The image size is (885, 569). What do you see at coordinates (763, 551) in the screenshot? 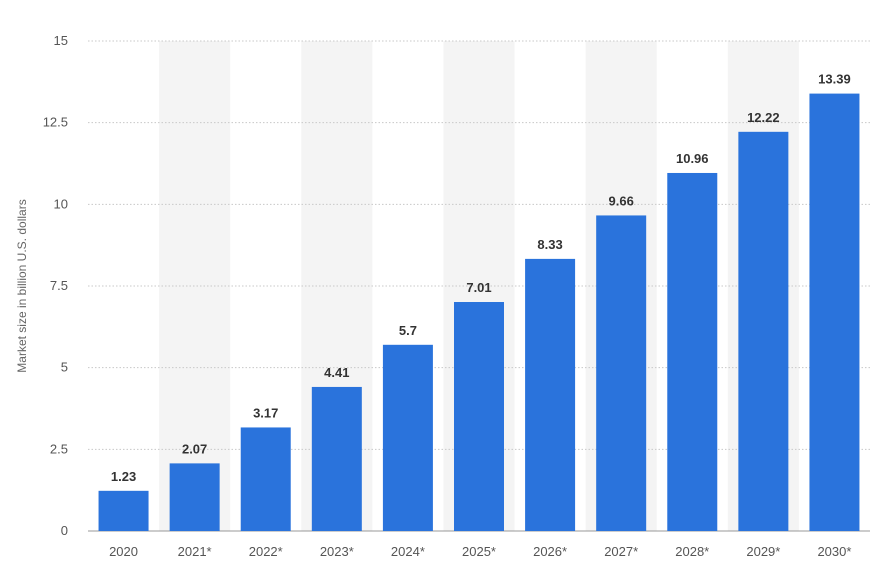
I see `x-tick-label: 2029*` at bounding box center [763, 551].